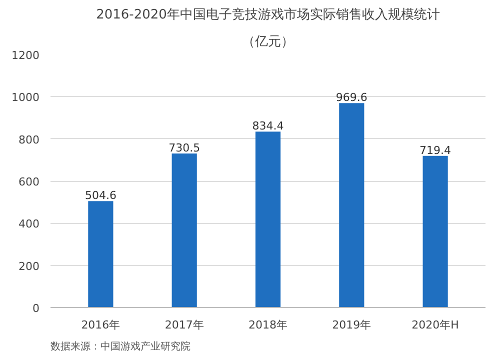  What do you see at coordinates (352, 325) in the screenshot?
I see `x-tick-label: 2019年` at bounding box center [352, 325].